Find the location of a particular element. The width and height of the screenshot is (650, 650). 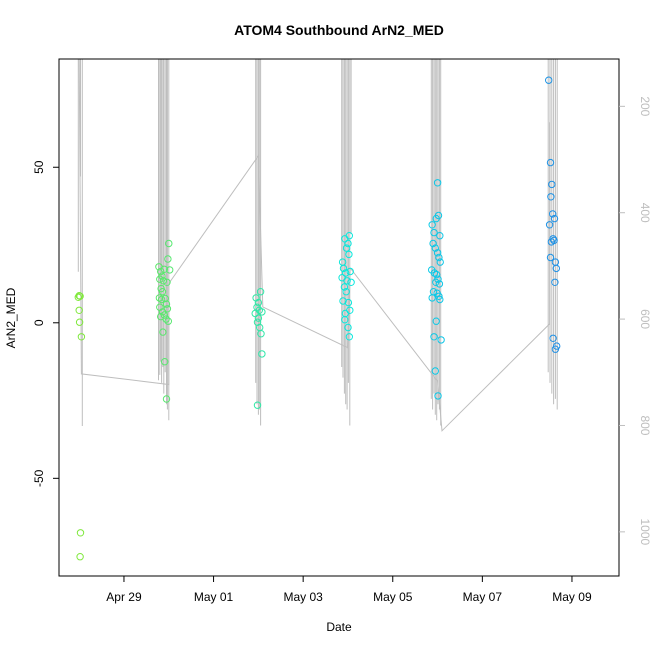

y-tick-label-1: 0 is located at coordinates (39, 322).